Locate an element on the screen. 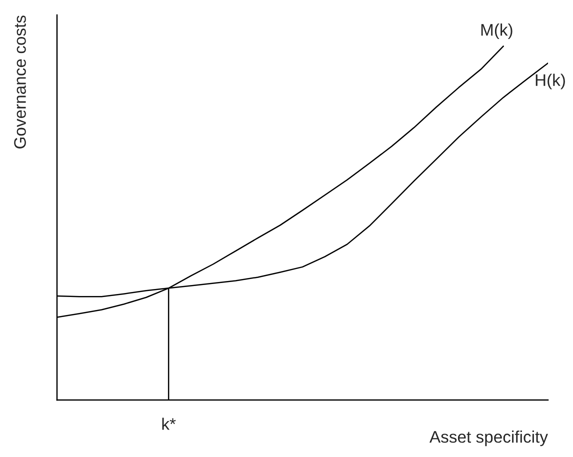 The image size is (573, 457). text: k* is located at coordinates (169, 424).